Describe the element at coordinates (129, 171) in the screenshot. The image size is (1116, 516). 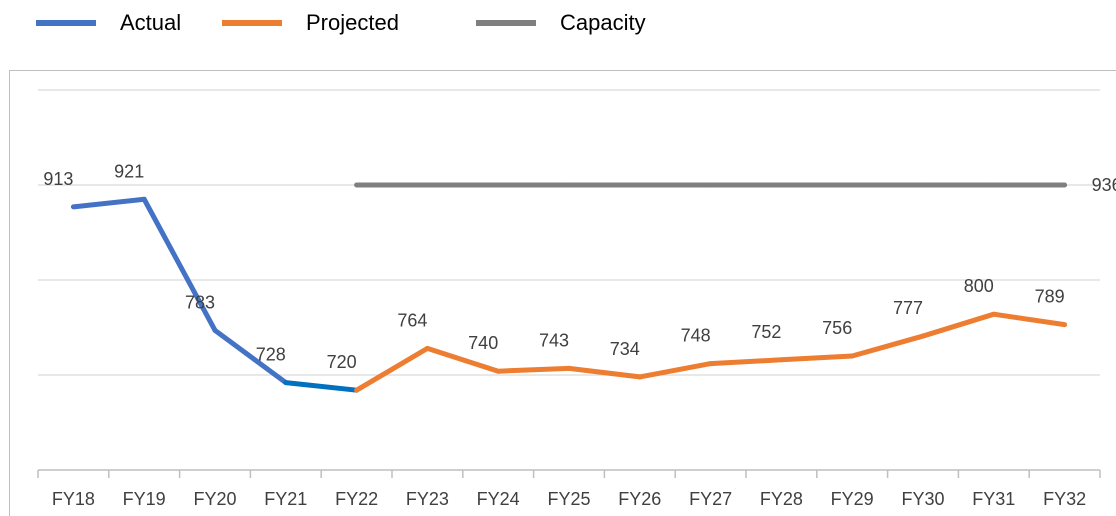
I see `data-label-fy19: 921` at that location.